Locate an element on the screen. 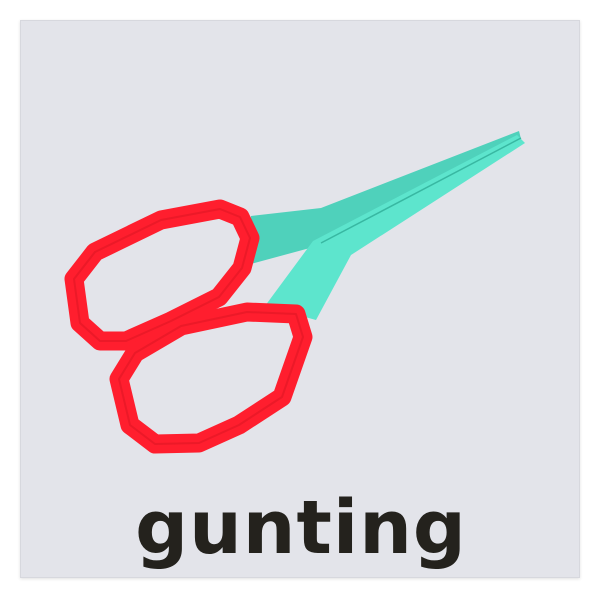  scissors-handle-upper is located at coordinates (162, 275).